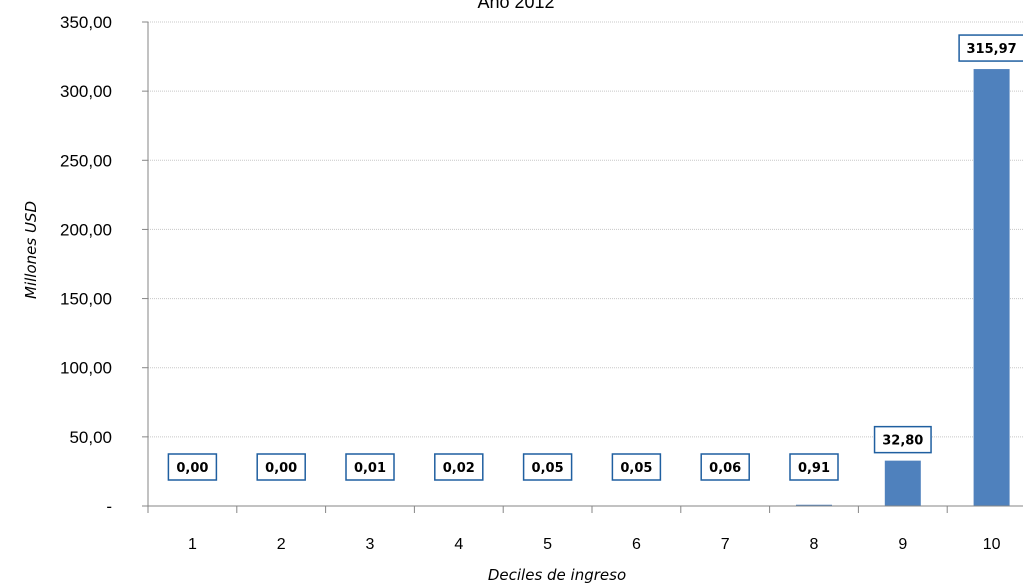 The image size is (1023, 584). I want to click on y-tick-label: 200,00, so click(86, 229).